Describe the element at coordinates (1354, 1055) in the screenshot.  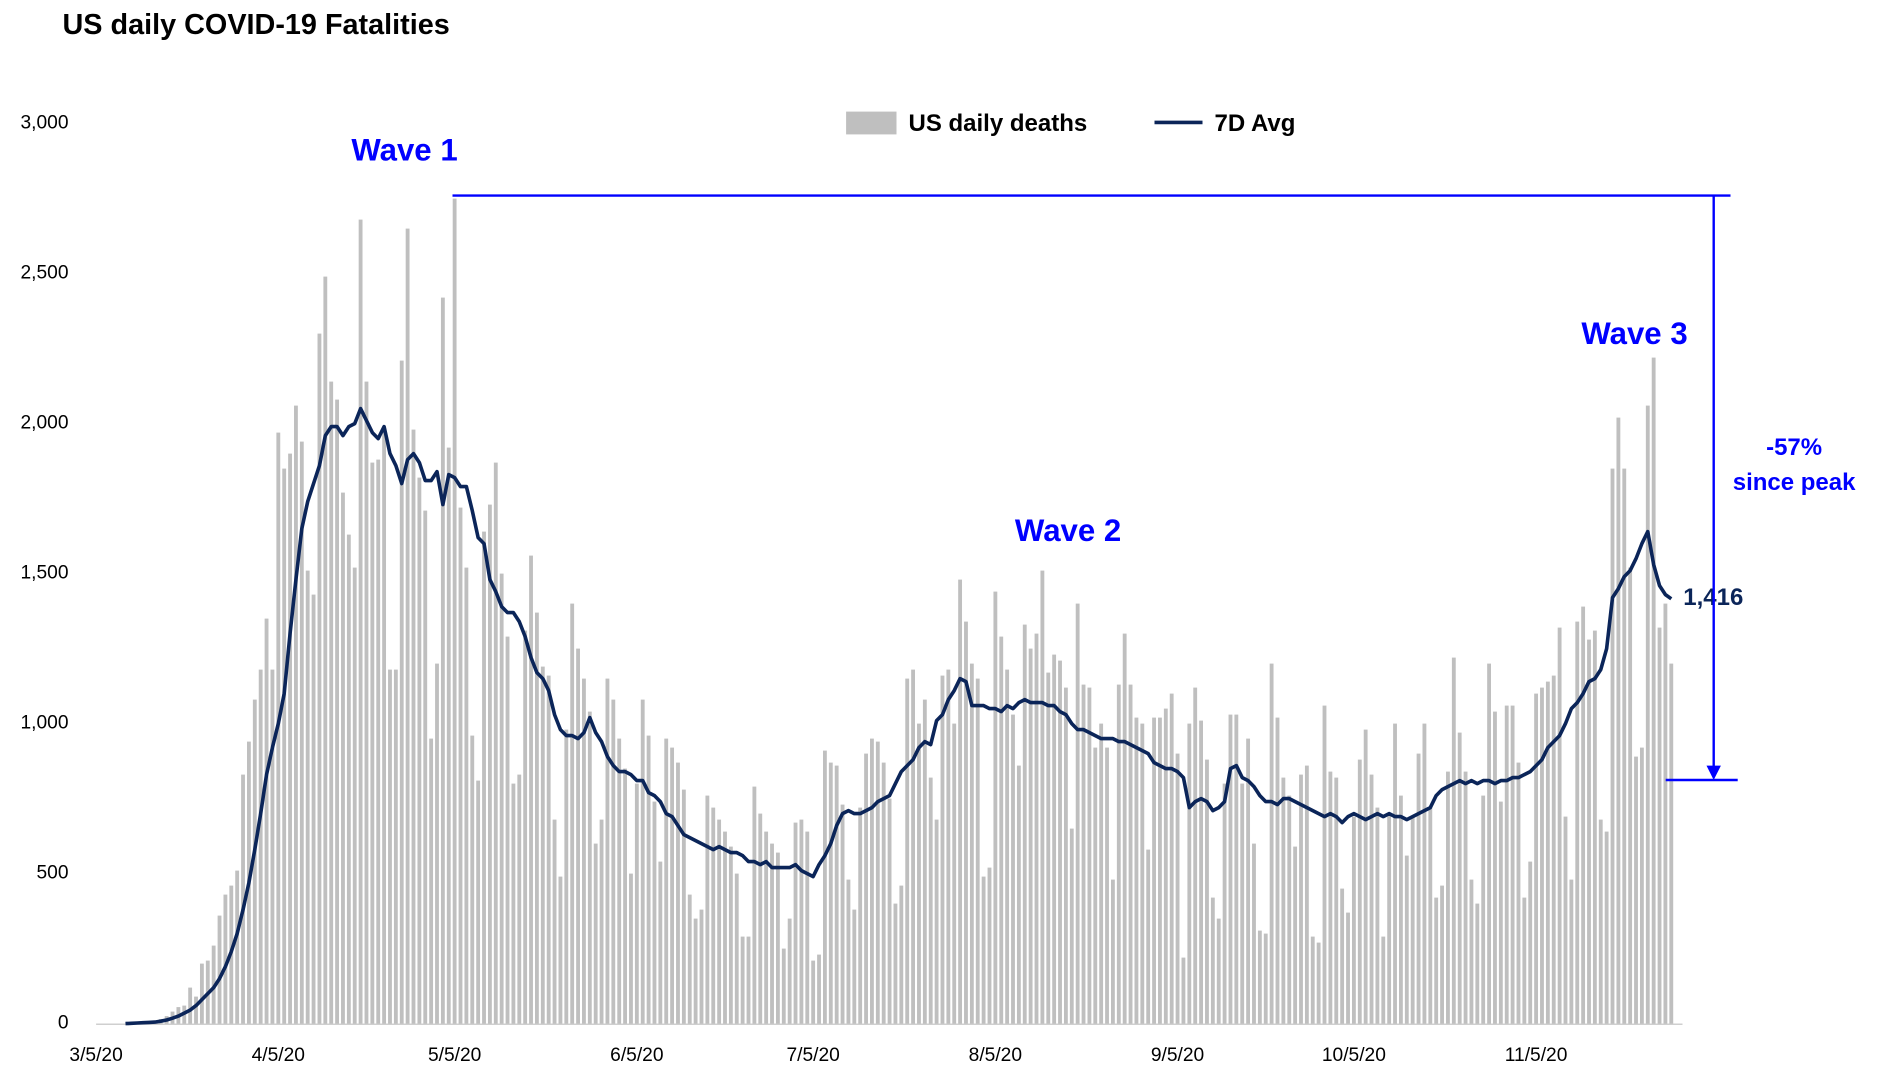
I see `x-tick-label: 10/5/20` at that location.